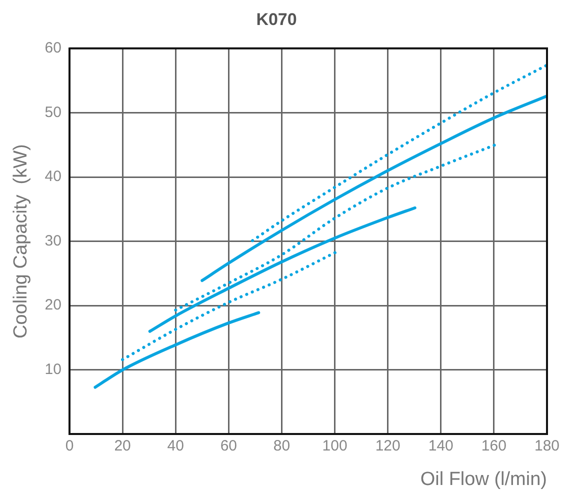  What do you see at coordinates (53, 369) in the screenshot?
I see `y-tick-label: 10` at bounding box center [53, 369].